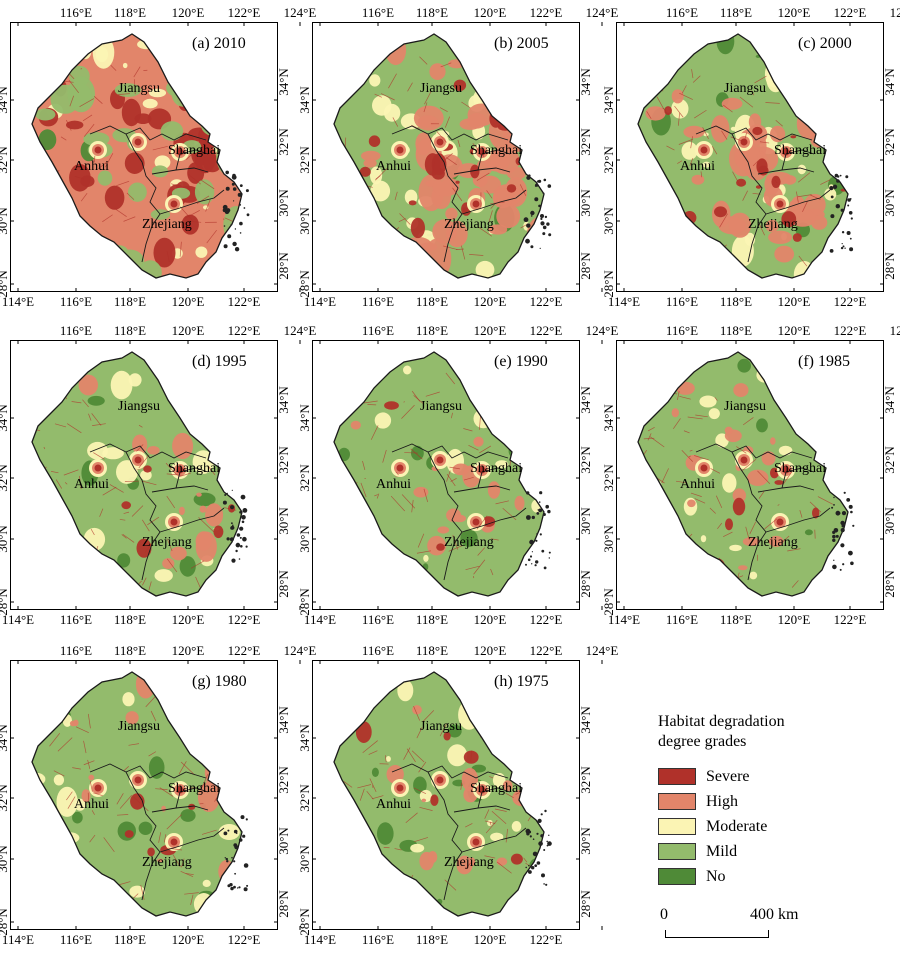  What do you see at coordinates (773, 851) in the screenshot?
I see `legend-item-mild: Mild` at bounding box center [773, 851].